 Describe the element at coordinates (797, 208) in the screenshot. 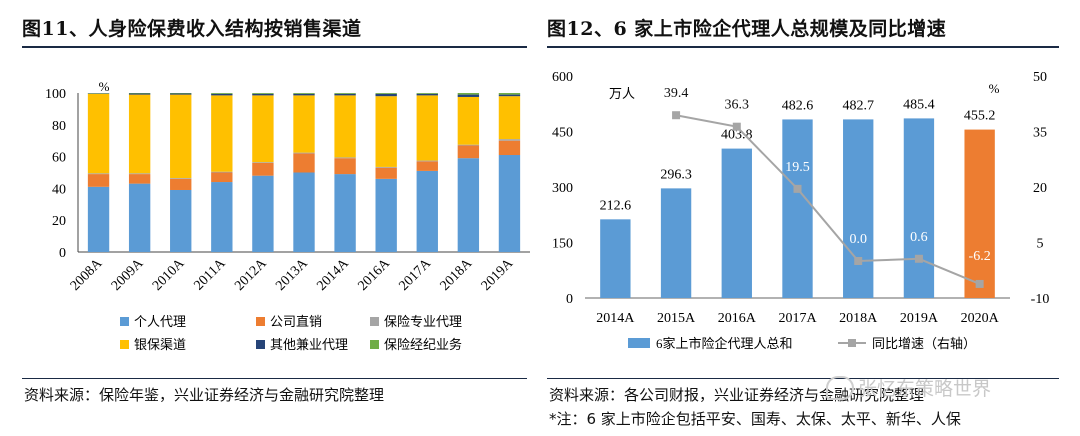

I see `right-bar` at that location.